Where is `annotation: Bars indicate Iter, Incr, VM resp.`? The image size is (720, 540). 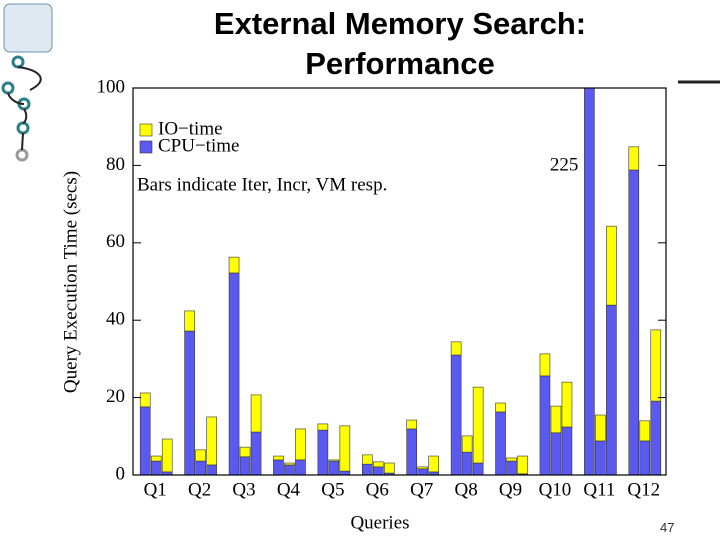
annotation: Bars indicate Iter, Incr, VM resp. is located at coordinates (262, 184).